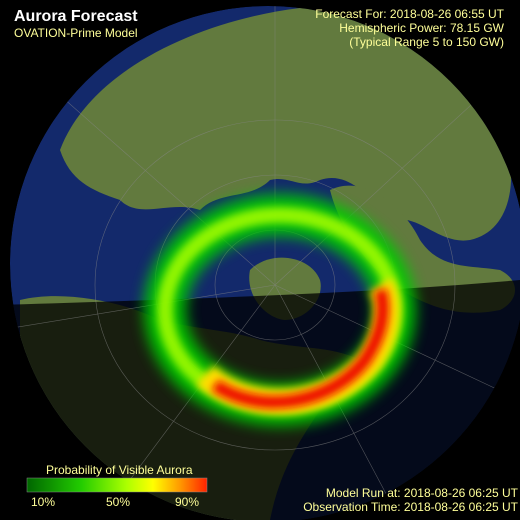 This screenshot has width=520, height=520. Describe the element at coordinates (422, 249) in the screenshot. I see `landmass-europe` at that location.